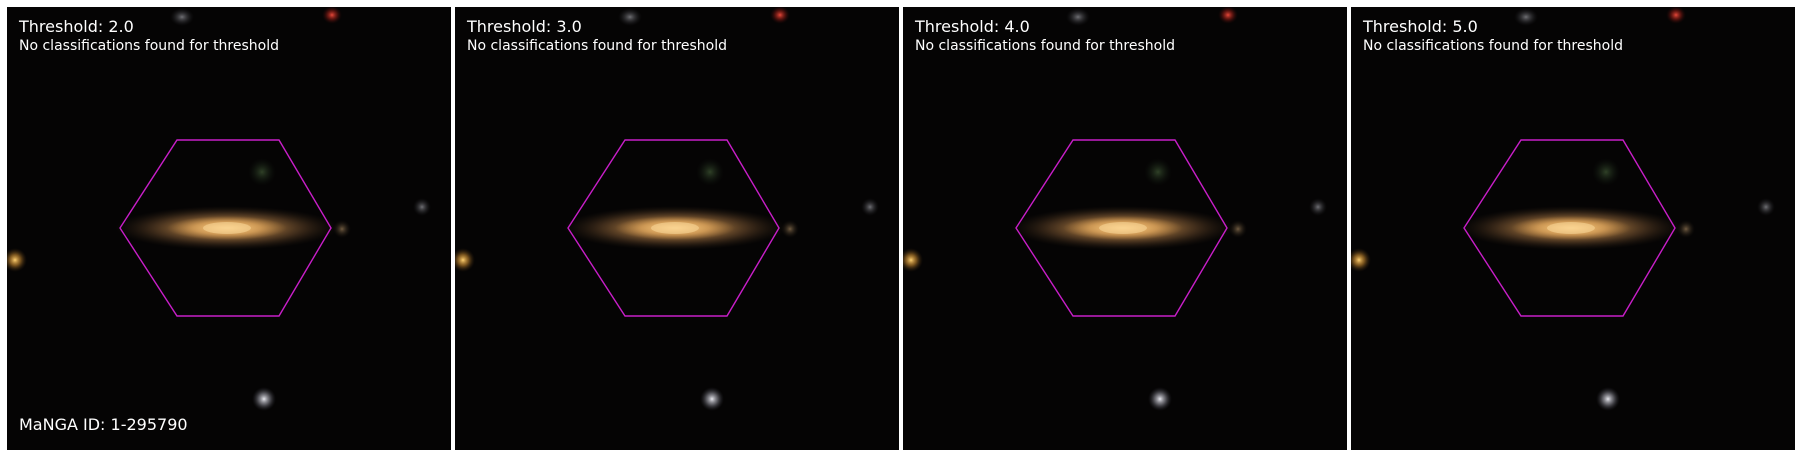 The height and width of the screenshot is (457, 1800). I want to click on panel-title: Threshold: 2.0, so click(76, 26).